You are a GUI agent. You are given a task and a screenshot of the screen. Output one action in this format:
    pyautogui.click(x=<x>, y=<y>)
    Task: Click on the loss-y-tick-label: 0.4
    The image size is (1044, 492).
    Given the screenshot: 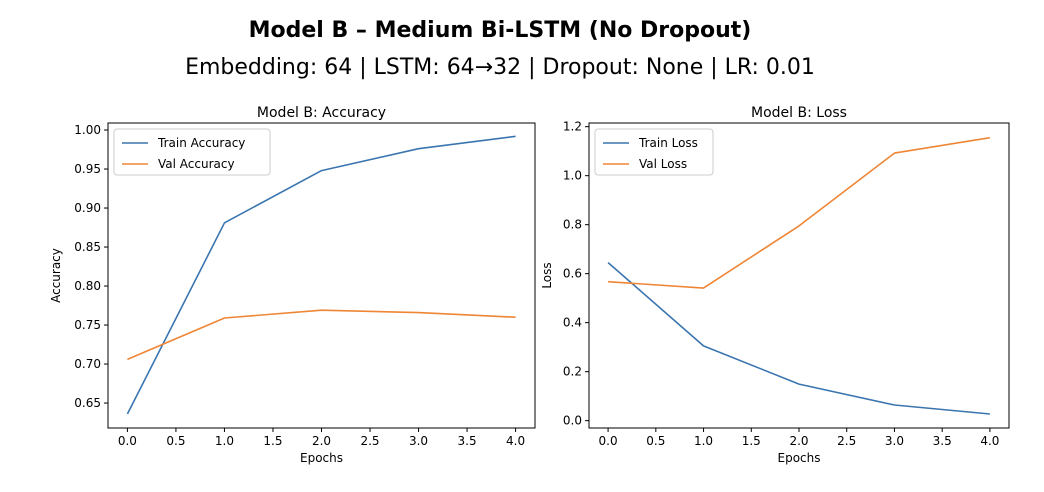 What is the action you would take?
    pyautogui.click(x=572, y=323)
    